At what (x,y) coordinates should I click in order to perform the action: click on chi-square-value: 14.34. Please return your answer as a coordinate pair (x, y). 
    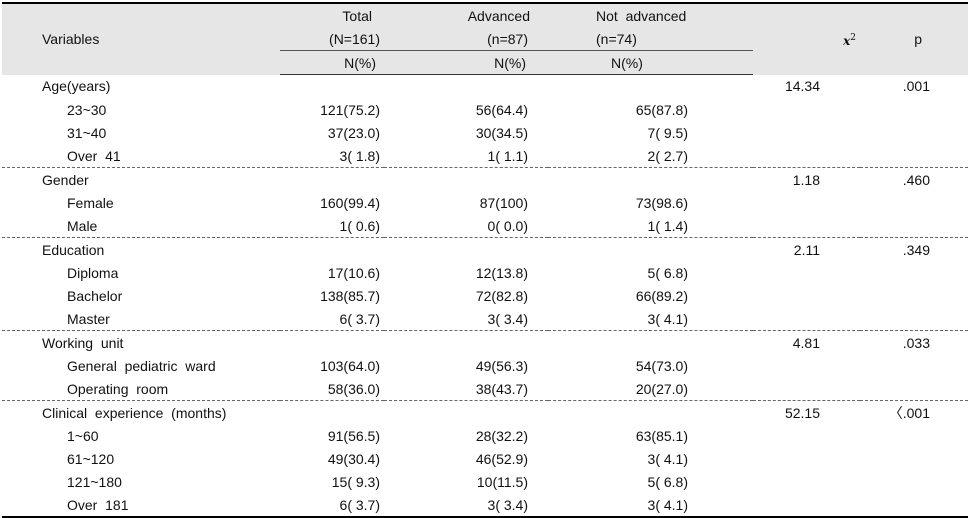
    Looking at the image, I should click on (802, 86).